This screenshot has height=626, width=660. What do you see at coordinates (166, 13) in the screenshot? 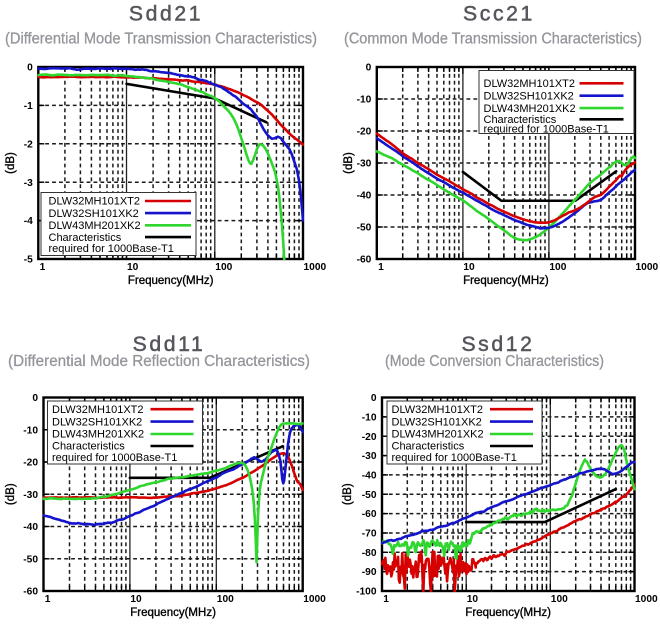
I see `svg-text: Sdd21` at bounding box center [166, 13].